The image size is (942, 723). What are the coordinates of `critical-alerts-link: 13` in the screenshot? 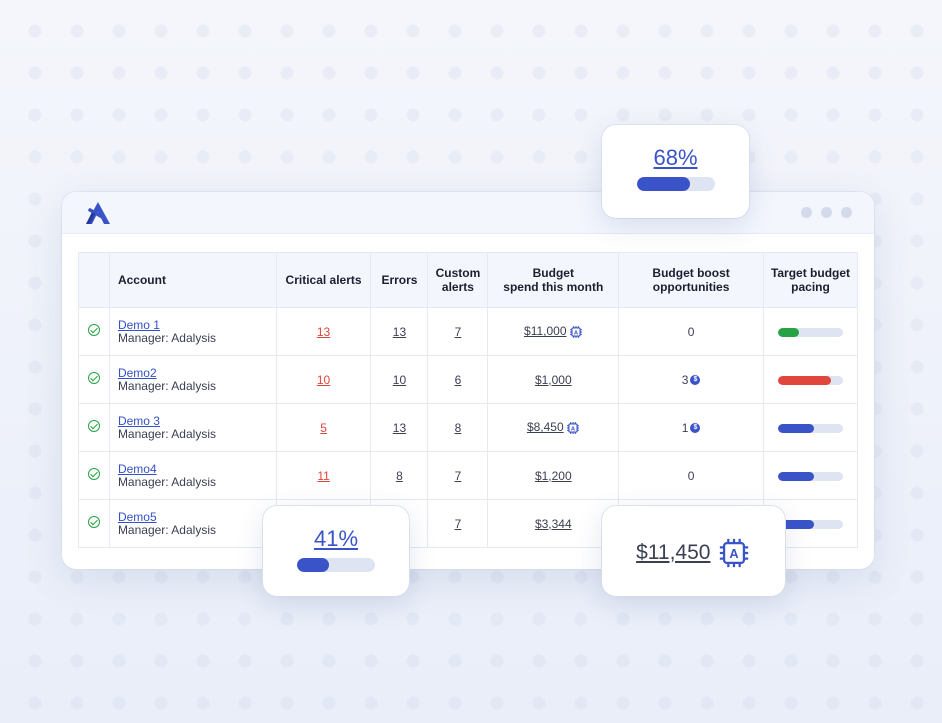 It's located at (323, 331).